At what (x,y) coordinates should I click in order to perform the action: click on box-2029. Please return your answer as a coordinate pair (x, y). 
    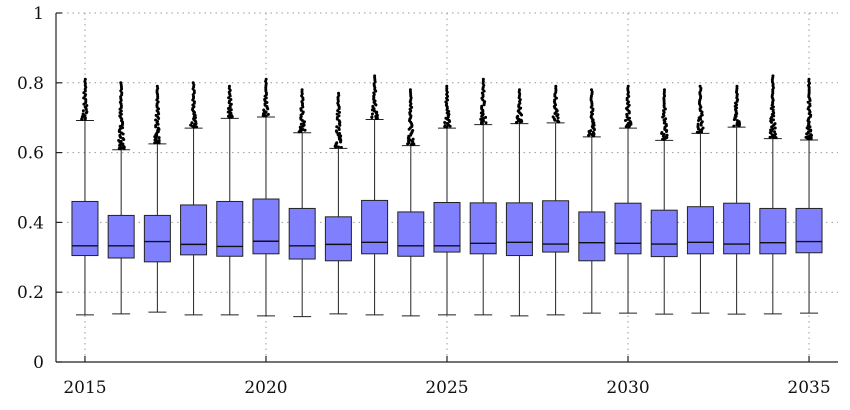
    Looking at the image, I should click on (592, 201).